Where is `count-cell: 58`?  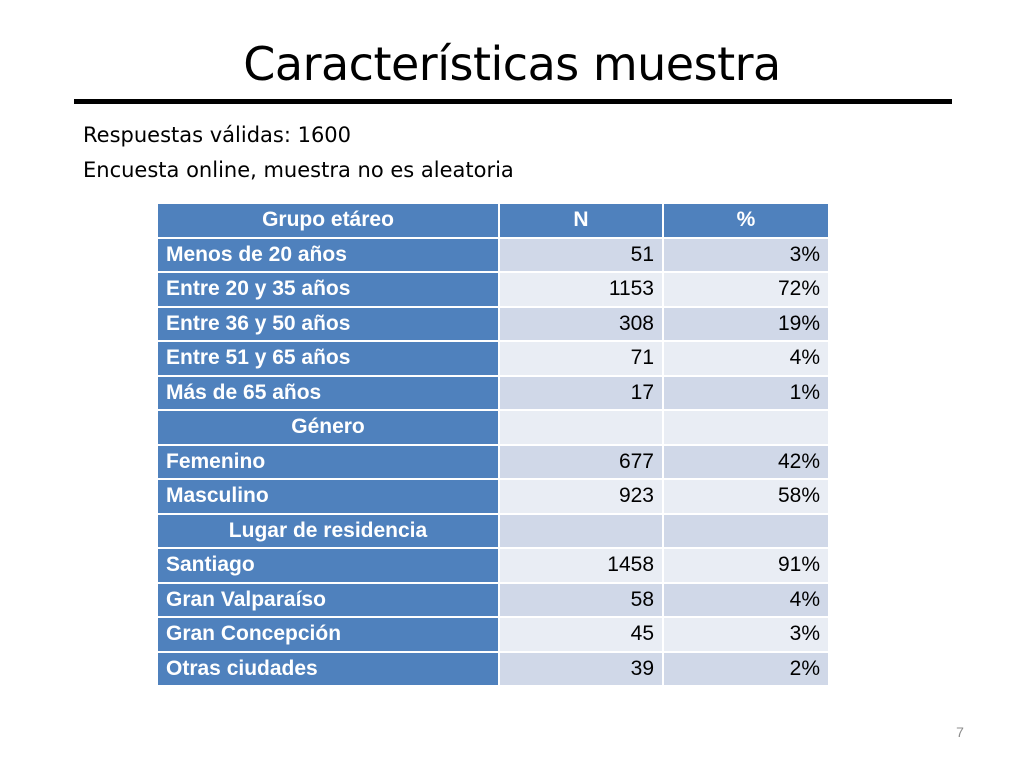
count-cell: 58 is located at coordinates (581, 599).